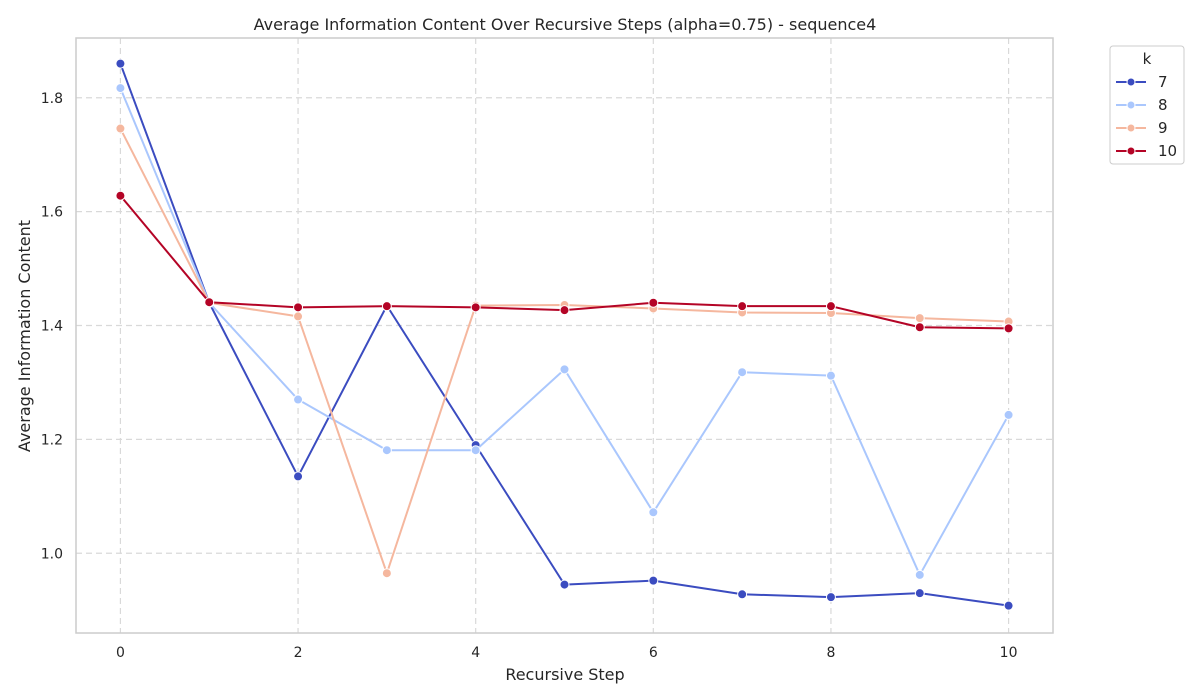 This screenshot has height=700, width=1200. What do you see at coordinates (653, 653) in the screenshot?
I see `x-tick-label: 6` at bounding box center [653, 653].